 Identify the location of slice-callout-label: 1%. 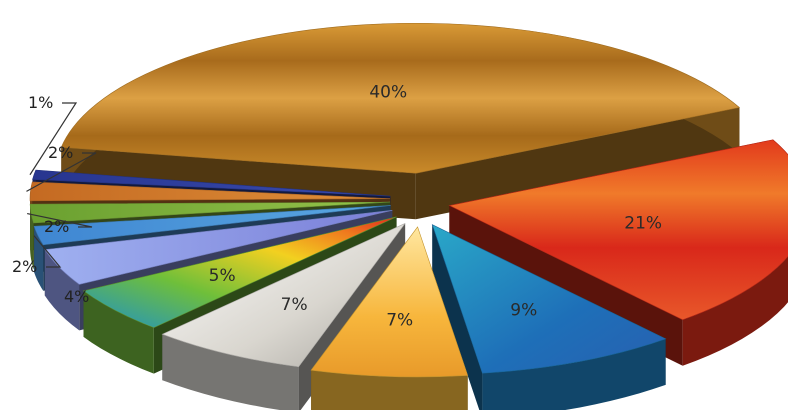
(40, 102).